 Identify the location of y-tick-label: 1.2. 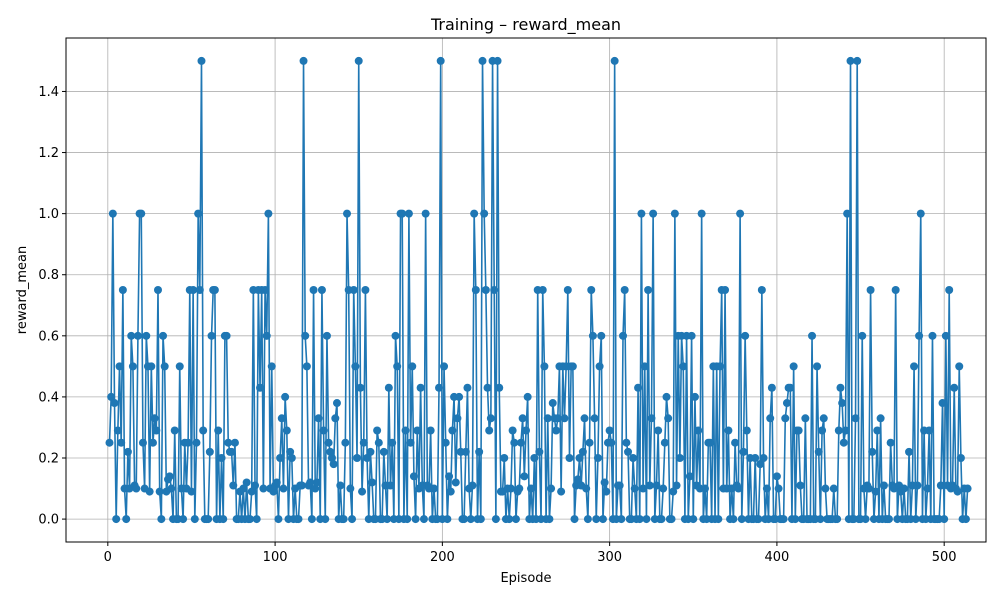
(48, 153).